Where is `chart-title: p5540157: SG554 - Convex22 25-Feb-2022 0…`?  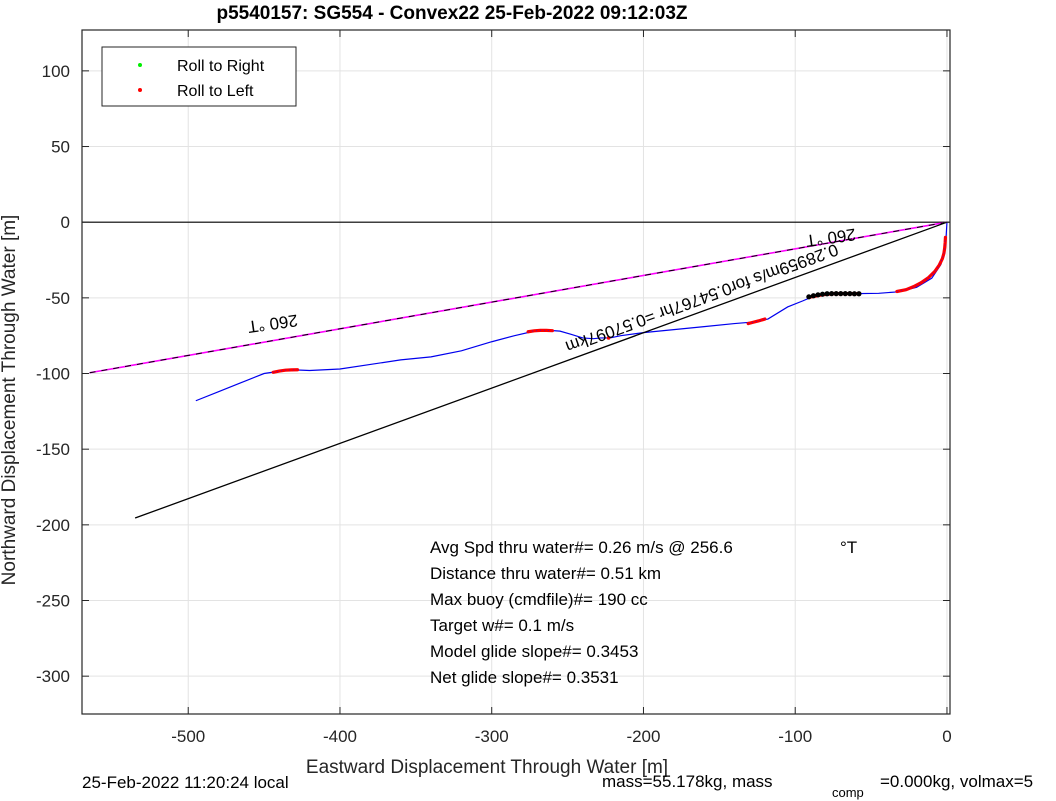 chart-title: p5540157: SG554 - Convex22 25-Feb-2022 0… is located at coordinates (451, 13).